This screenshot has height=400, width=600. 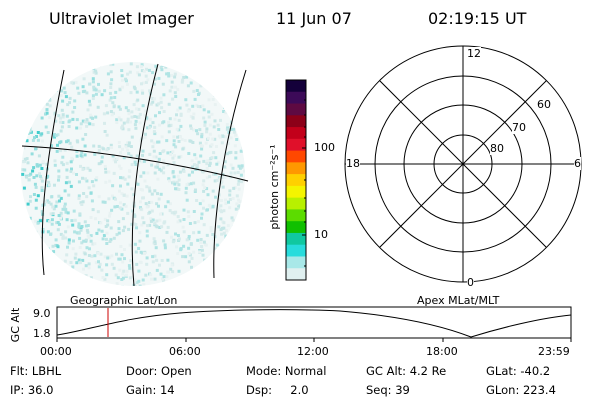 What do you see at coordinates (577, 163) in the screenshot?
I see `mlt-label-6: 6` at bounding box center [577, 163].